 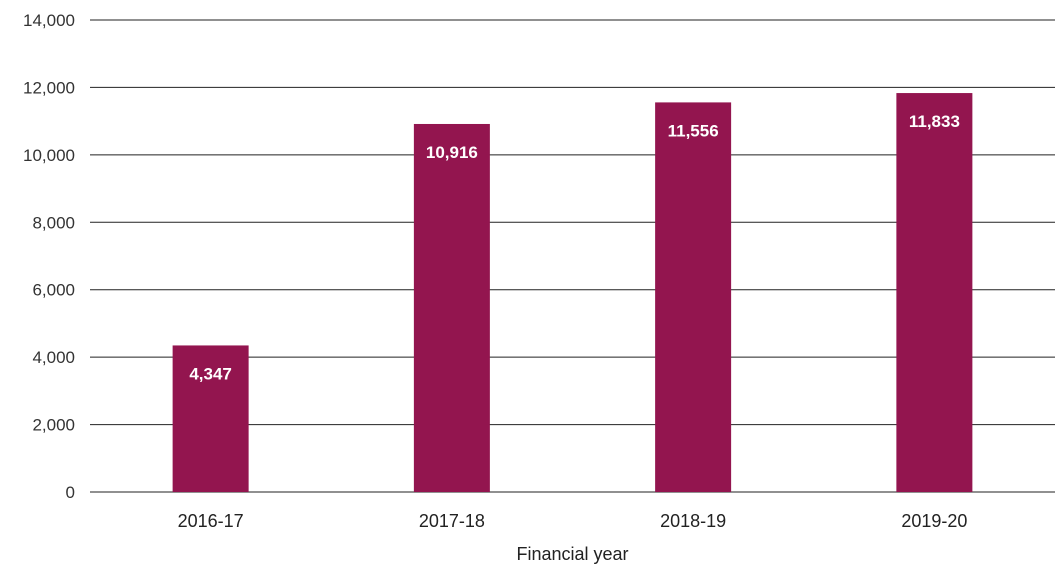 I want to click on x-tick-label: 2017-18, so click(x=452, y=521).